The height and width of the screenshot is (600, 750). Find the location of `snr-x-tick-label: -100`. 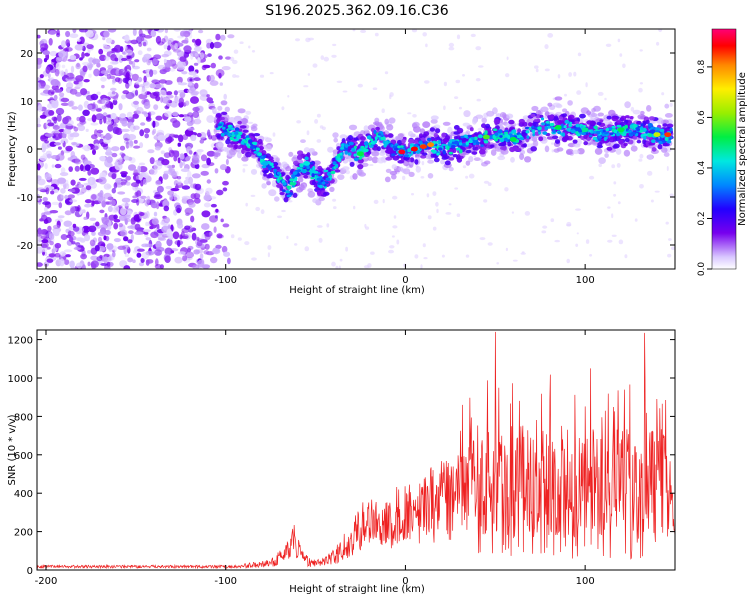

snr-x-tick-label: -100 is located at coordinates (225, 581).